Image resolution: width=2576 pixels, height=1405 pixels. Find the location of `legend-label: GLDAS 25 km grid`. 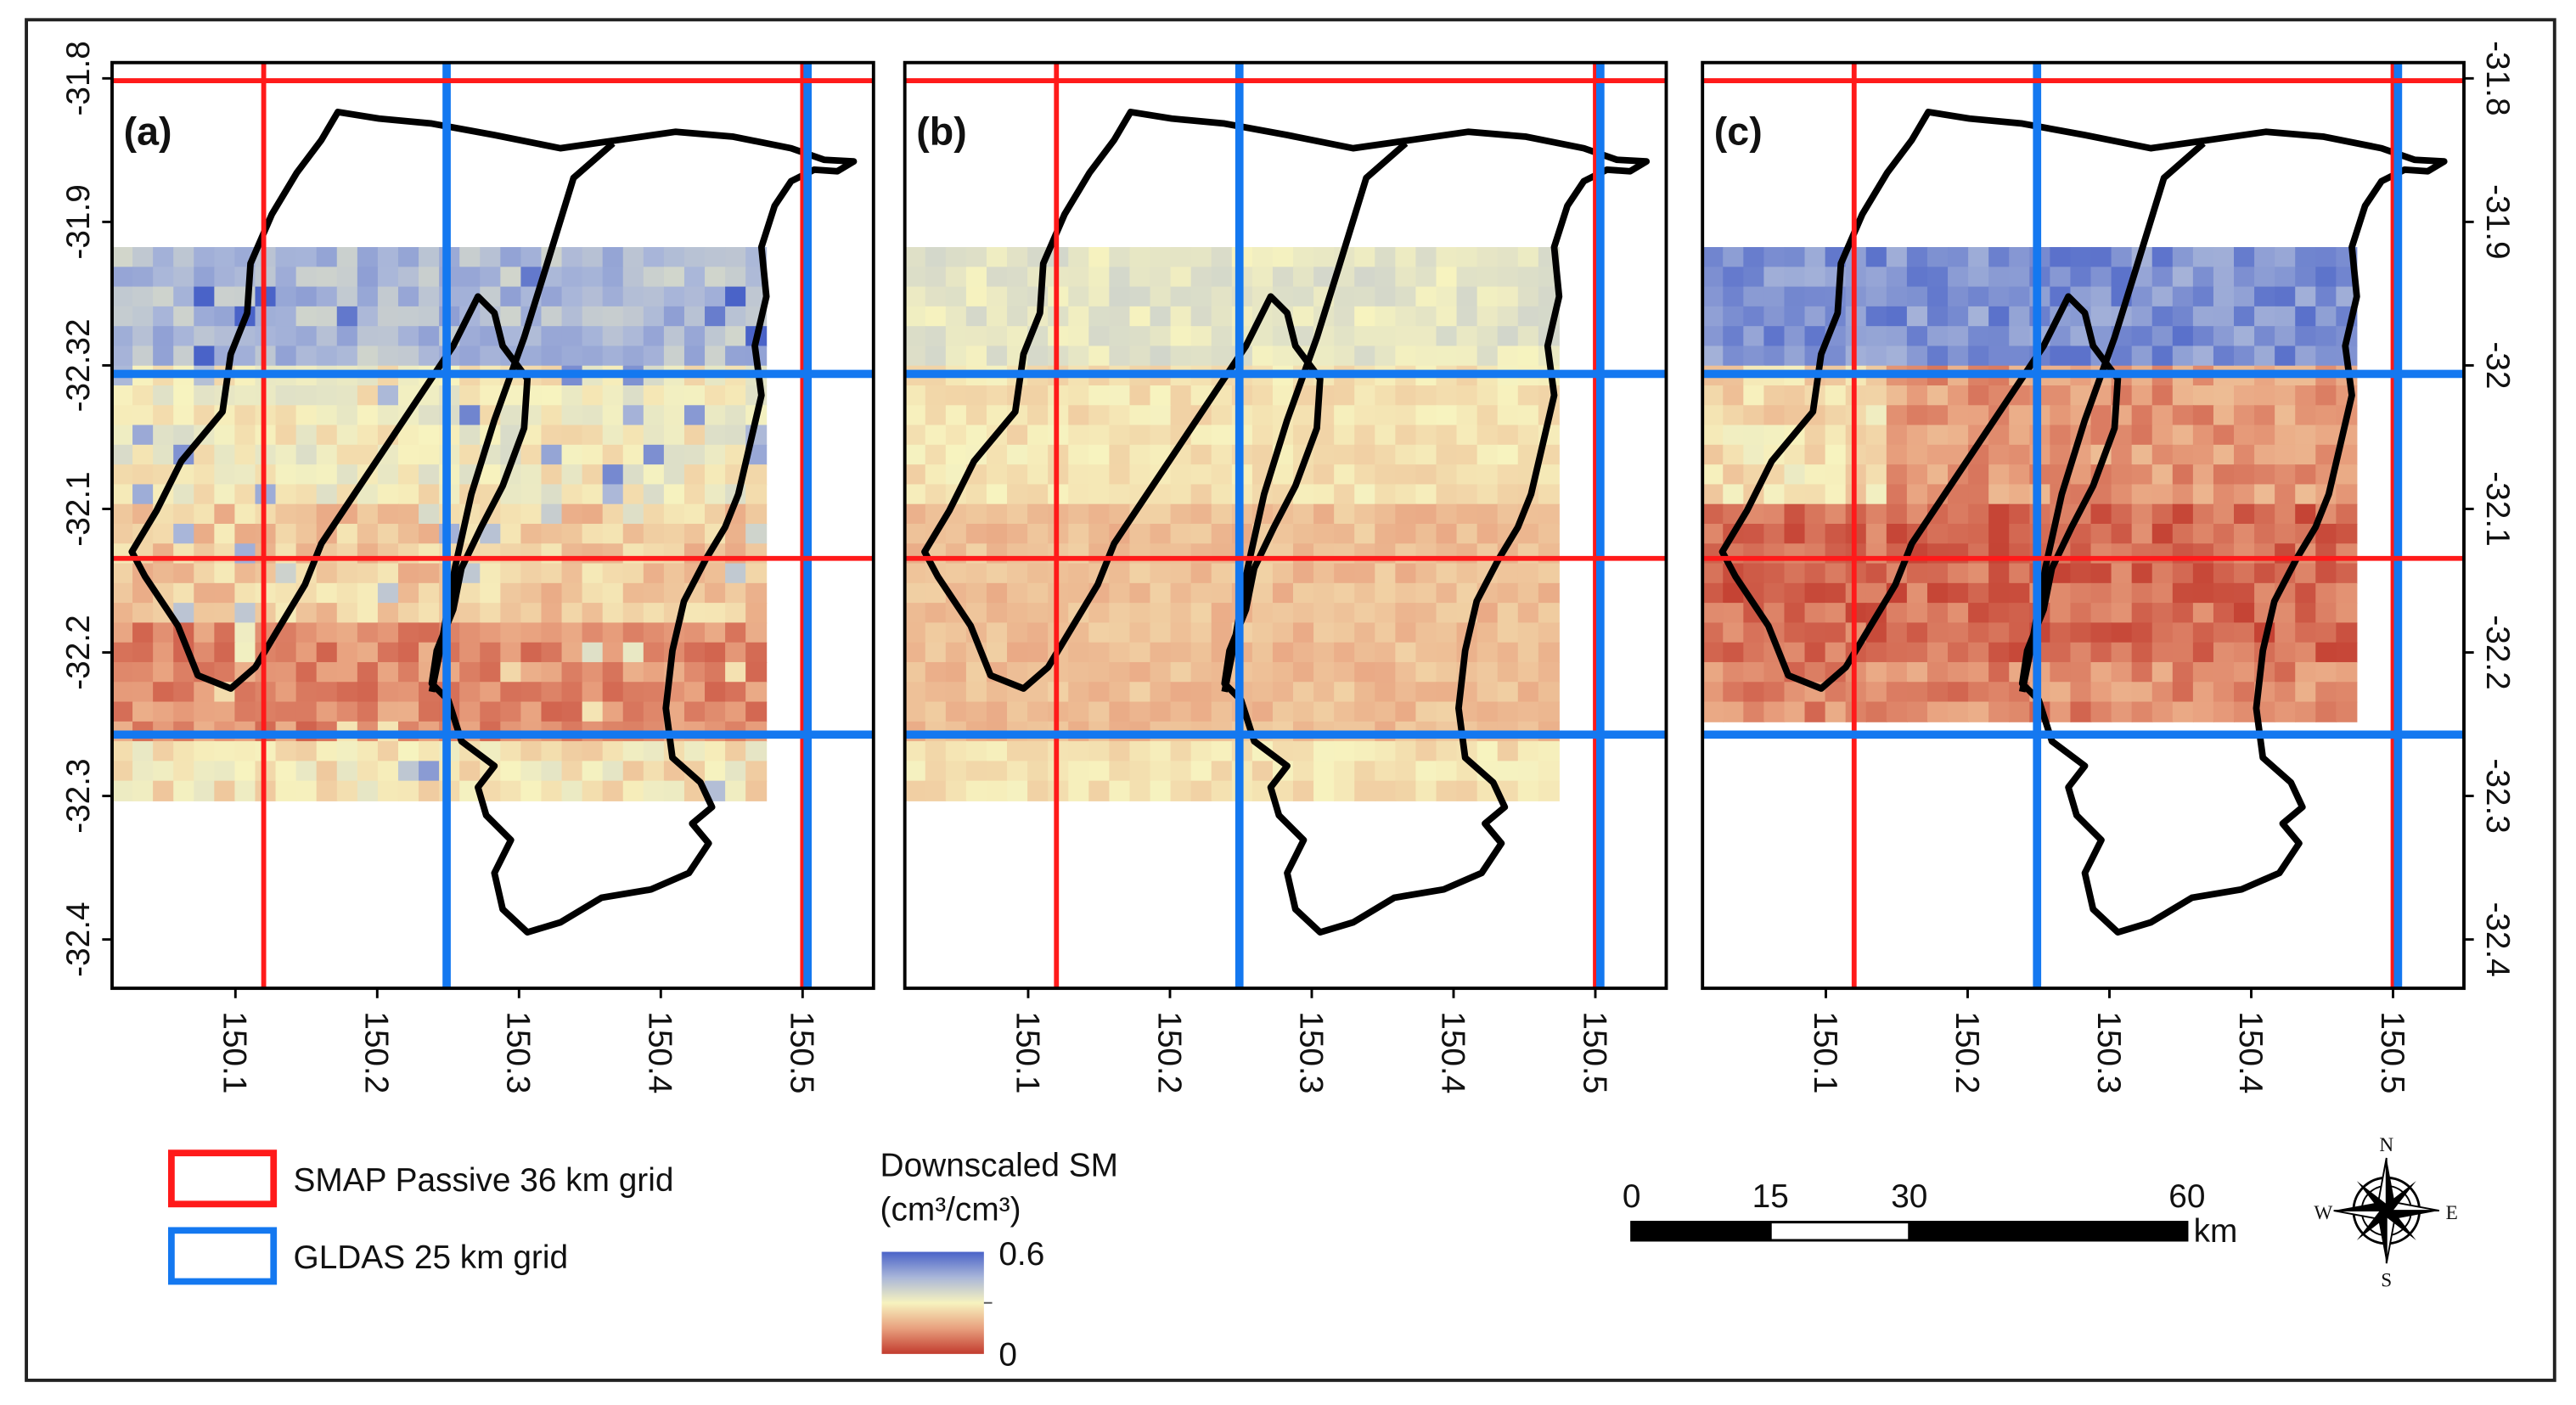

legend-label: GLDAS 25 km grid is located at coordinates (431, 1258).